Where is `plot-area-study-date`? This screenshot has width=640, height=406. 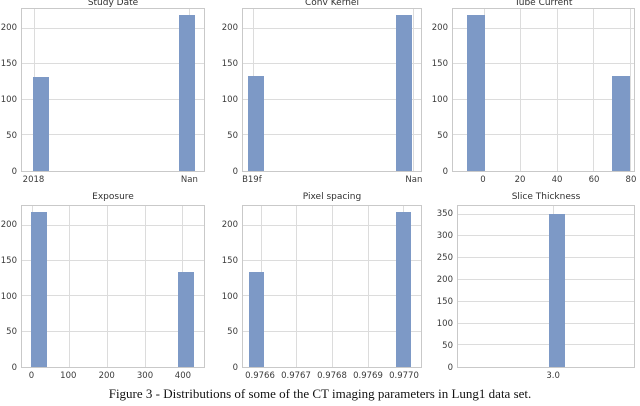 plot-area-study-date is located at coordinates (113, 90).